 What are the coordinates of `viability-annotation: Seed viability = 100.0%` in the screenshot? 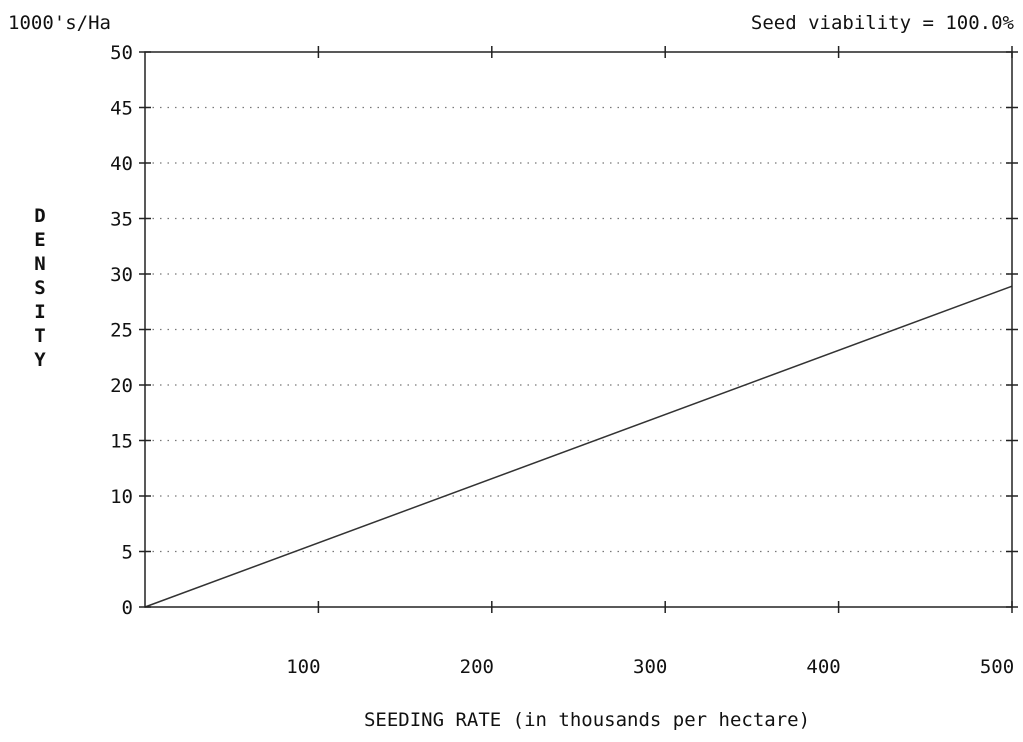 It's located at (883, 23).